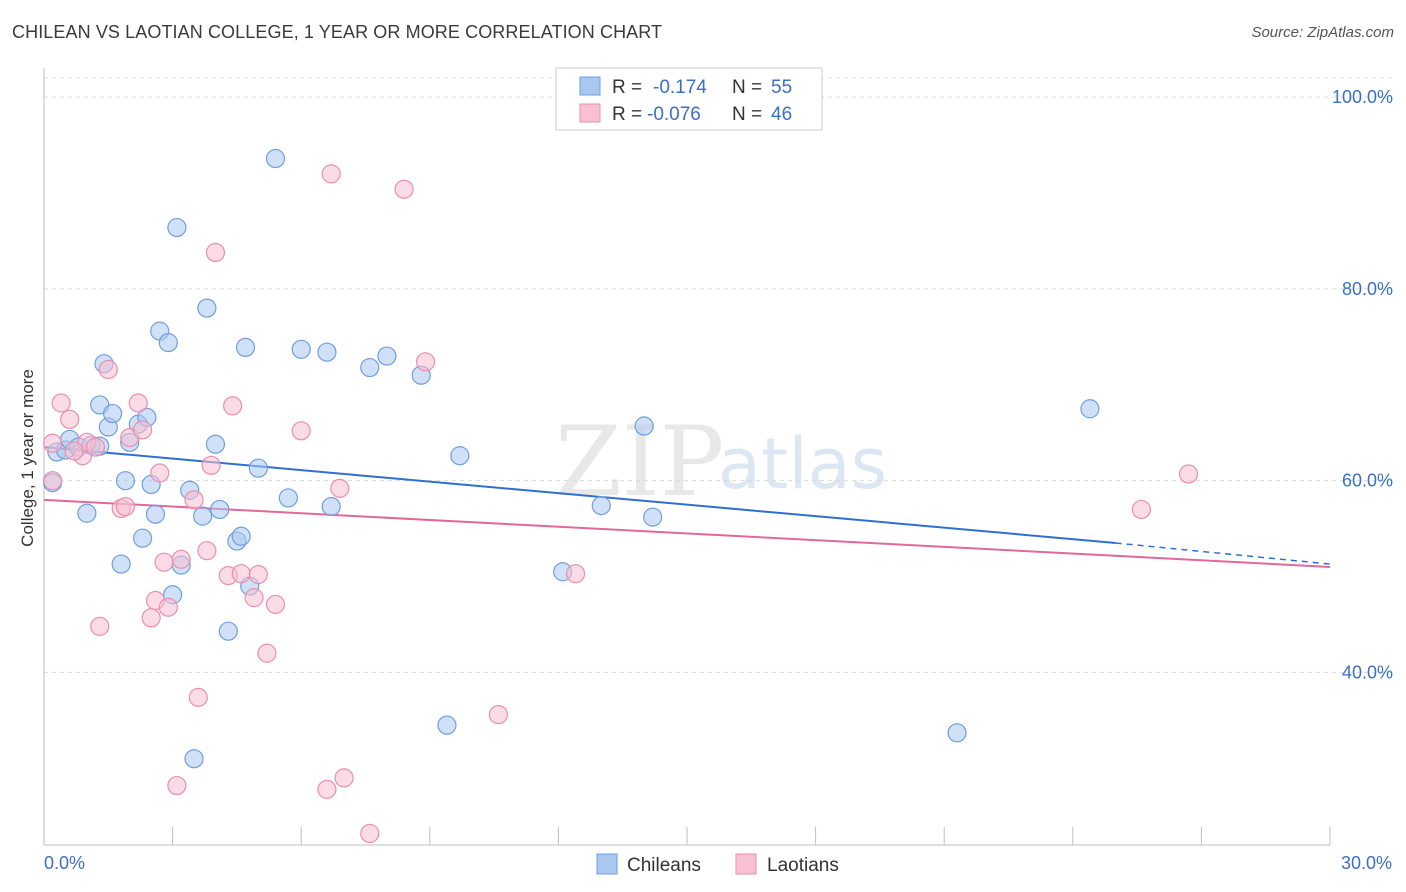 Image resolution: width=1406 pixels, height=892 pixels. Describe the element at coordinates (781, 87) in the screenshot. I see `legend-n-value-chileans: 55` at that location.